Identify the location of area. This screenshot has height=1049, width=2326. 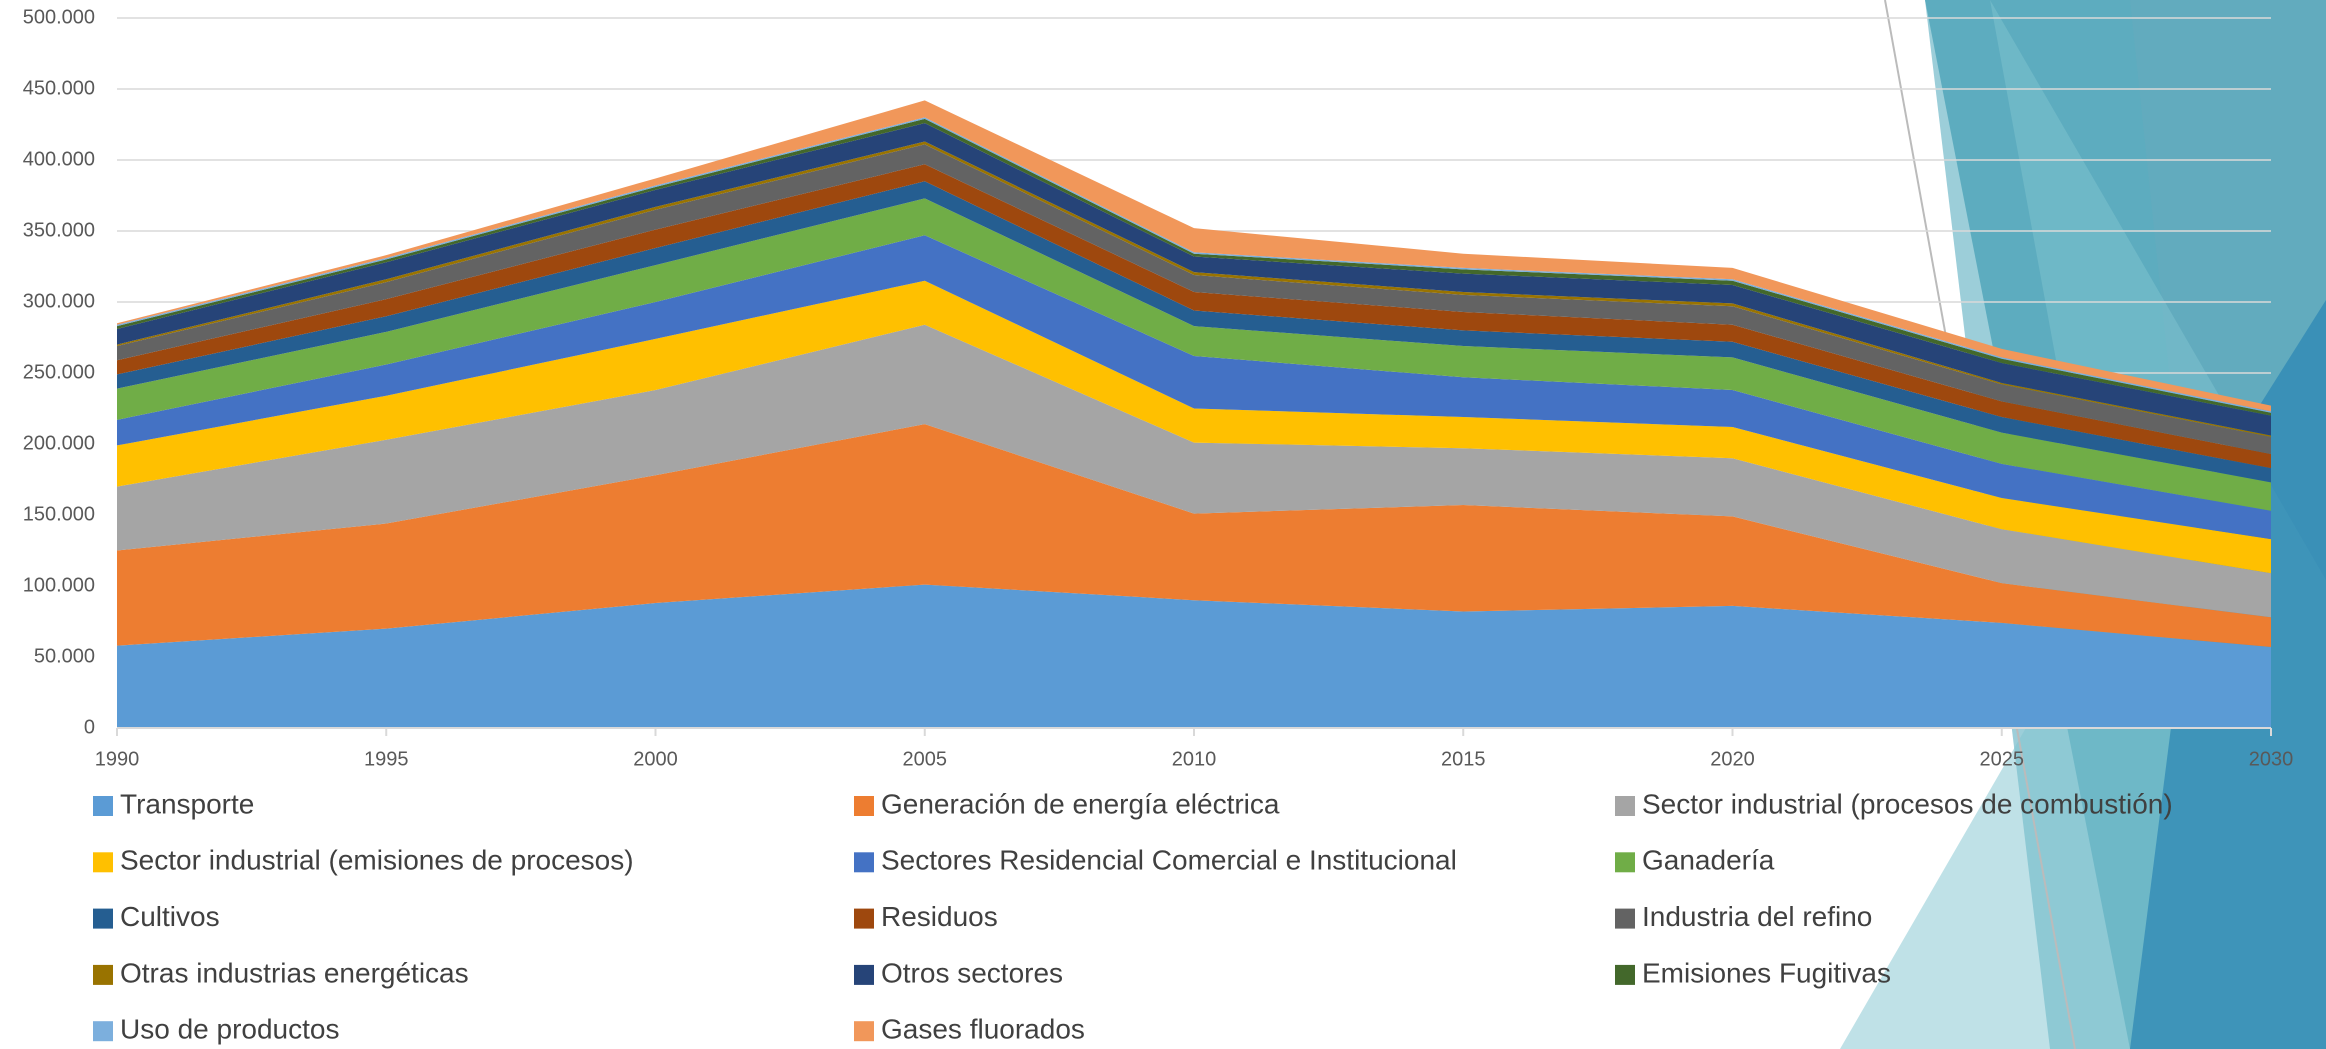
(1194, 656).